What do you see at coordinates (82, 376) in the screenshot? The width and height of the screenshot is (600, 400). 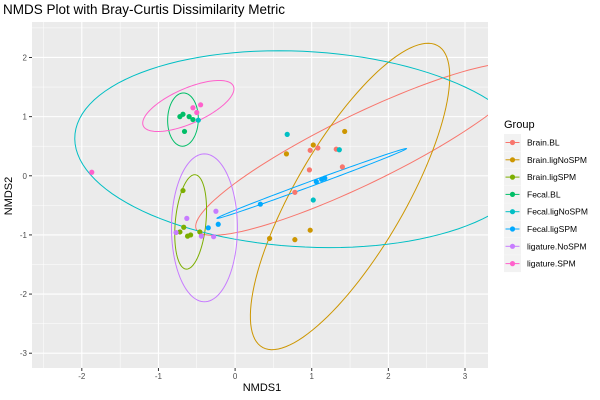 I see `x-tick-label: -2` at bounding box center [82, 376].